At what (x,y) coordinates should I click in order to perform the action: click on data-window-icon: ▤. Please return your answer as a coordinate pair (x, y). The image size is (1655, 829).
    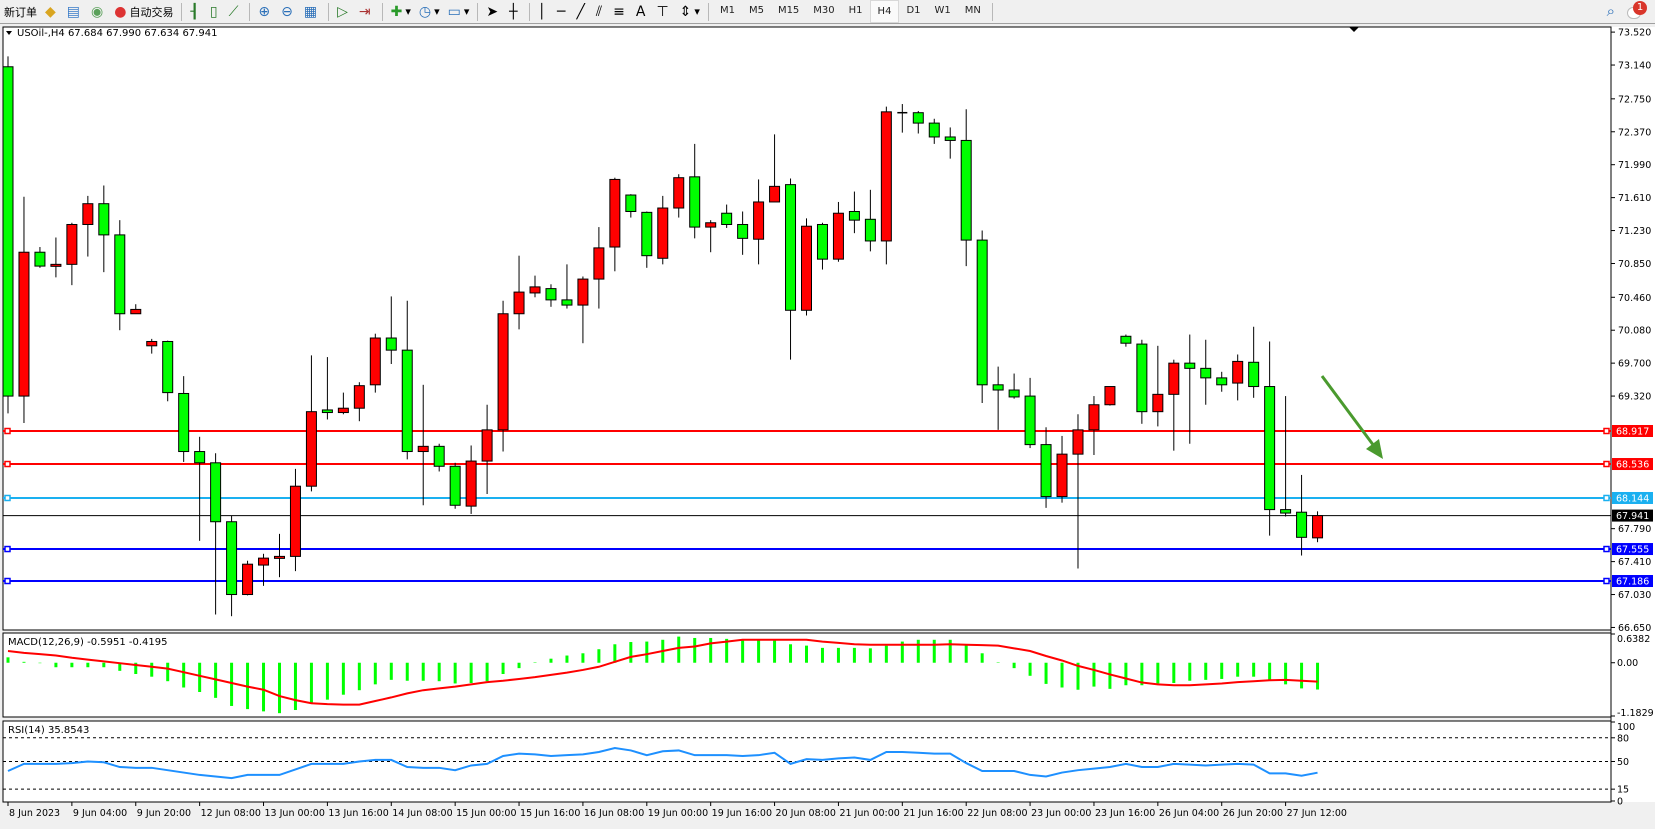
    Looking at the image, I should click on (73, 11).